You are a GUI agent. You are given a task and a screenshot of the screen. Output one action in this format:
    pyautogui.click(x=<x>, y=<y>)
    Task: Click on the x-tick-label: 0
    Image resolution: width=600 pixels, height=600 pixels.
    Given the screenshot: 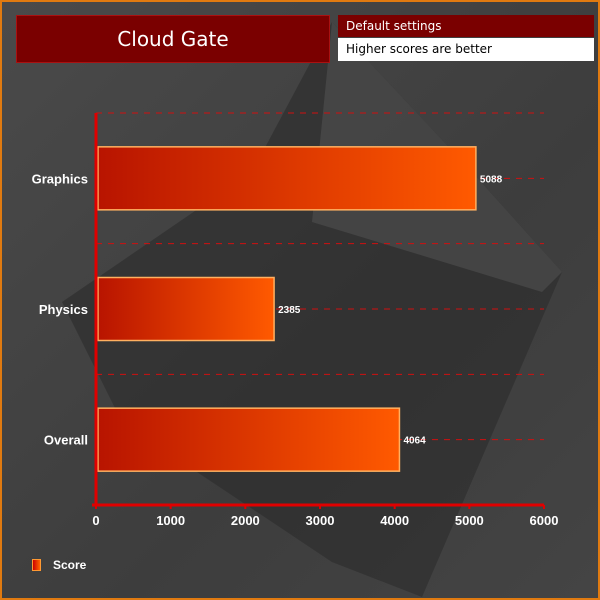 What is the action you would take?
    pyautogui.click(x=95, y=520)
    